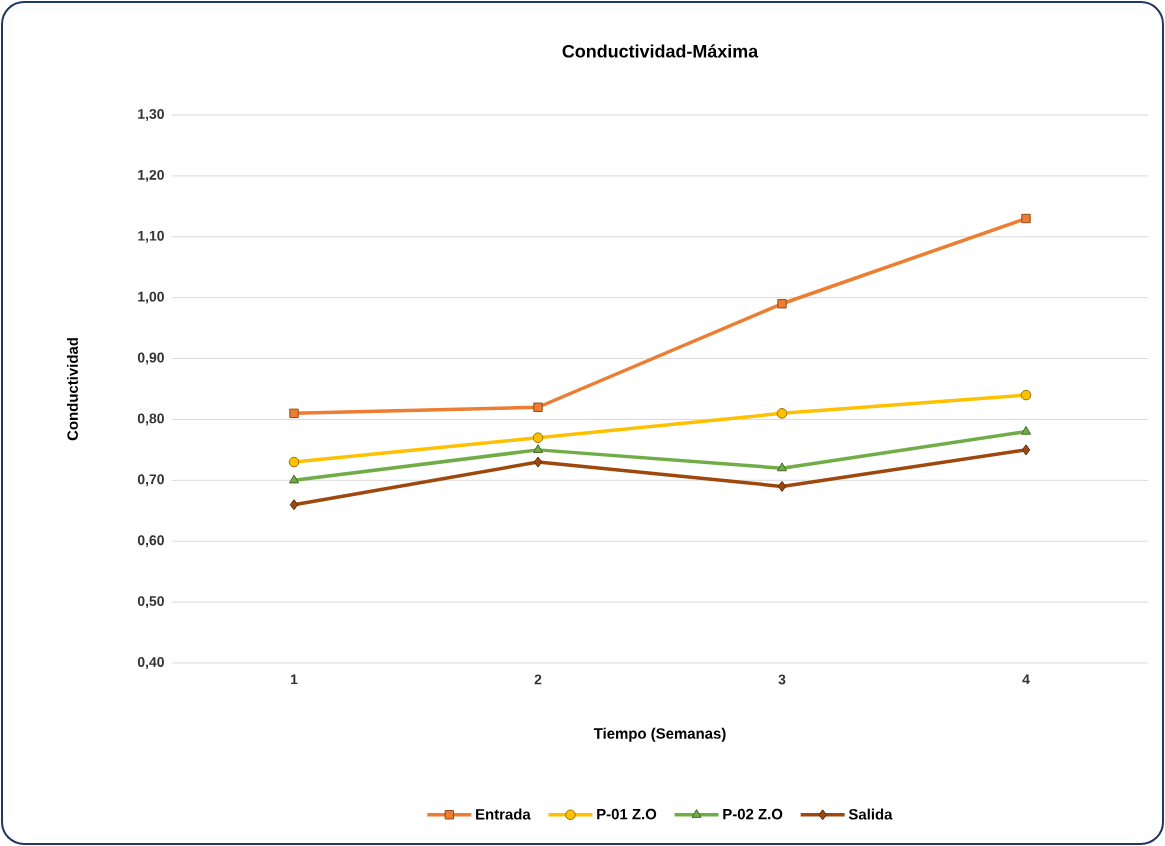 The height and width of the screenshot is (846, 1165). Describe the element at coordinates (151, 115) in the screenshot. I see `y-tick-label: 1,30` at that location.